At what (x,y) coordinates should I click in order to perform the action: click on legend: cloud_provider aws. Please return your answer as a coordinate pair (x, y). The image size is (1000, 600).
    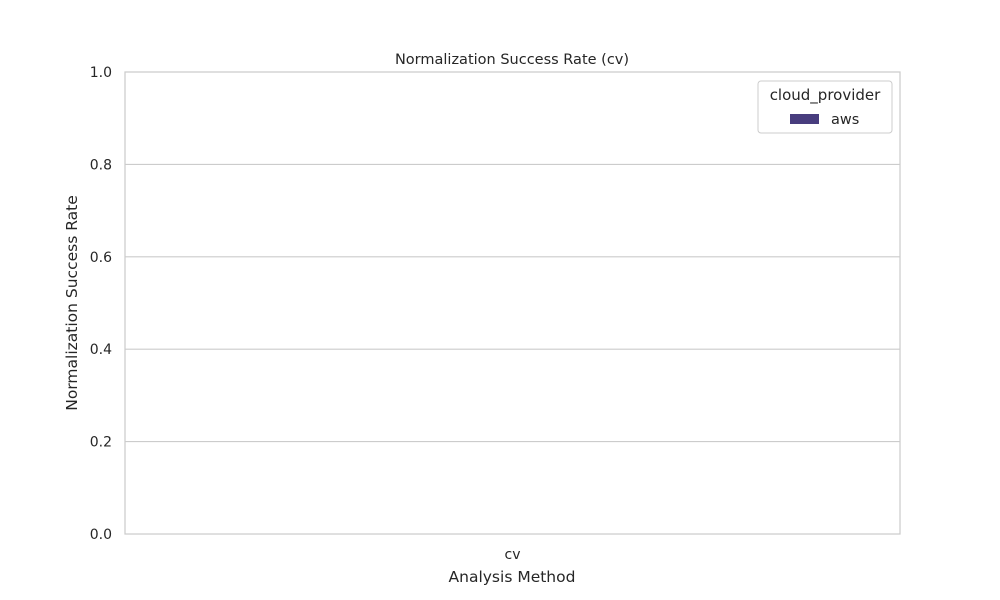
    Looking at the image, I should click on (825, 107).